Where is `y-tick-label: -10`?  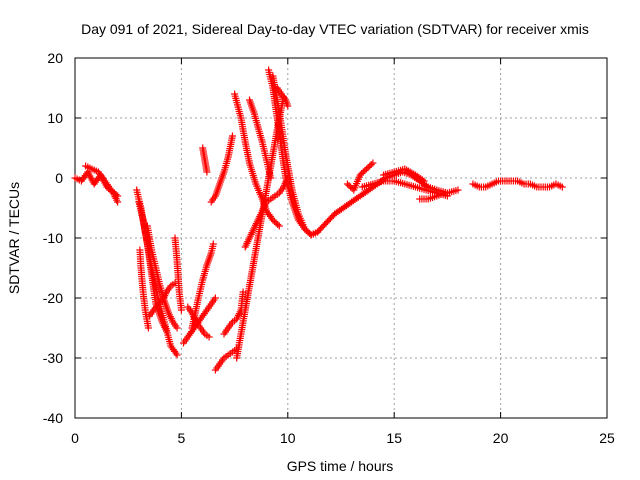
y-tick-label: -10 is located at coordinates (53, 238).